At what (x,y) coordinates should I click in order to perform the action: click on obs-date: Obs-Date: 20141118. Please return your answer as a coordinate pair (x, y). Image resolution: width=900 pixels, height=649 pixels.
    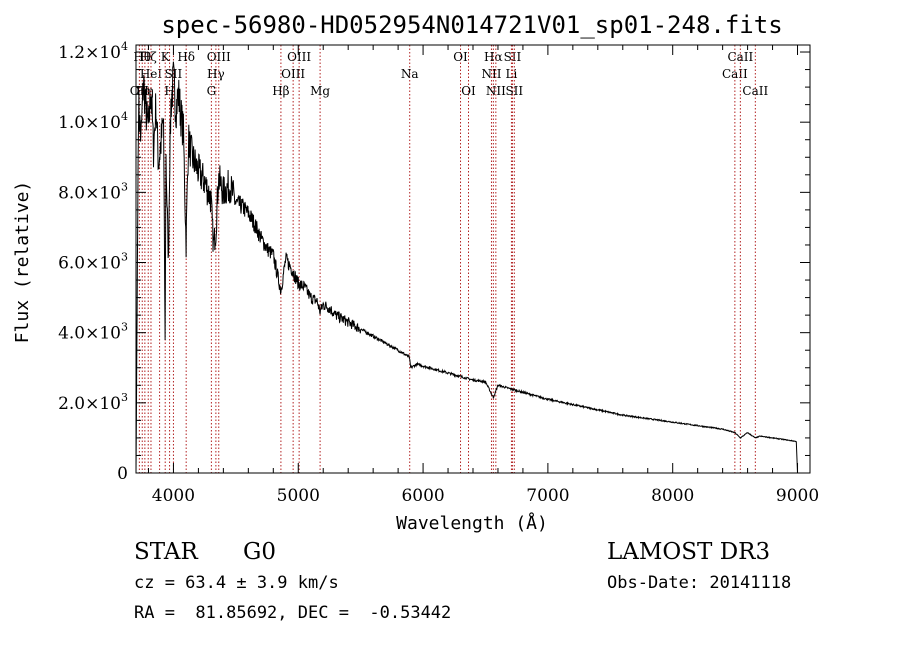
    Looking at the image, I should click on (699, 583).